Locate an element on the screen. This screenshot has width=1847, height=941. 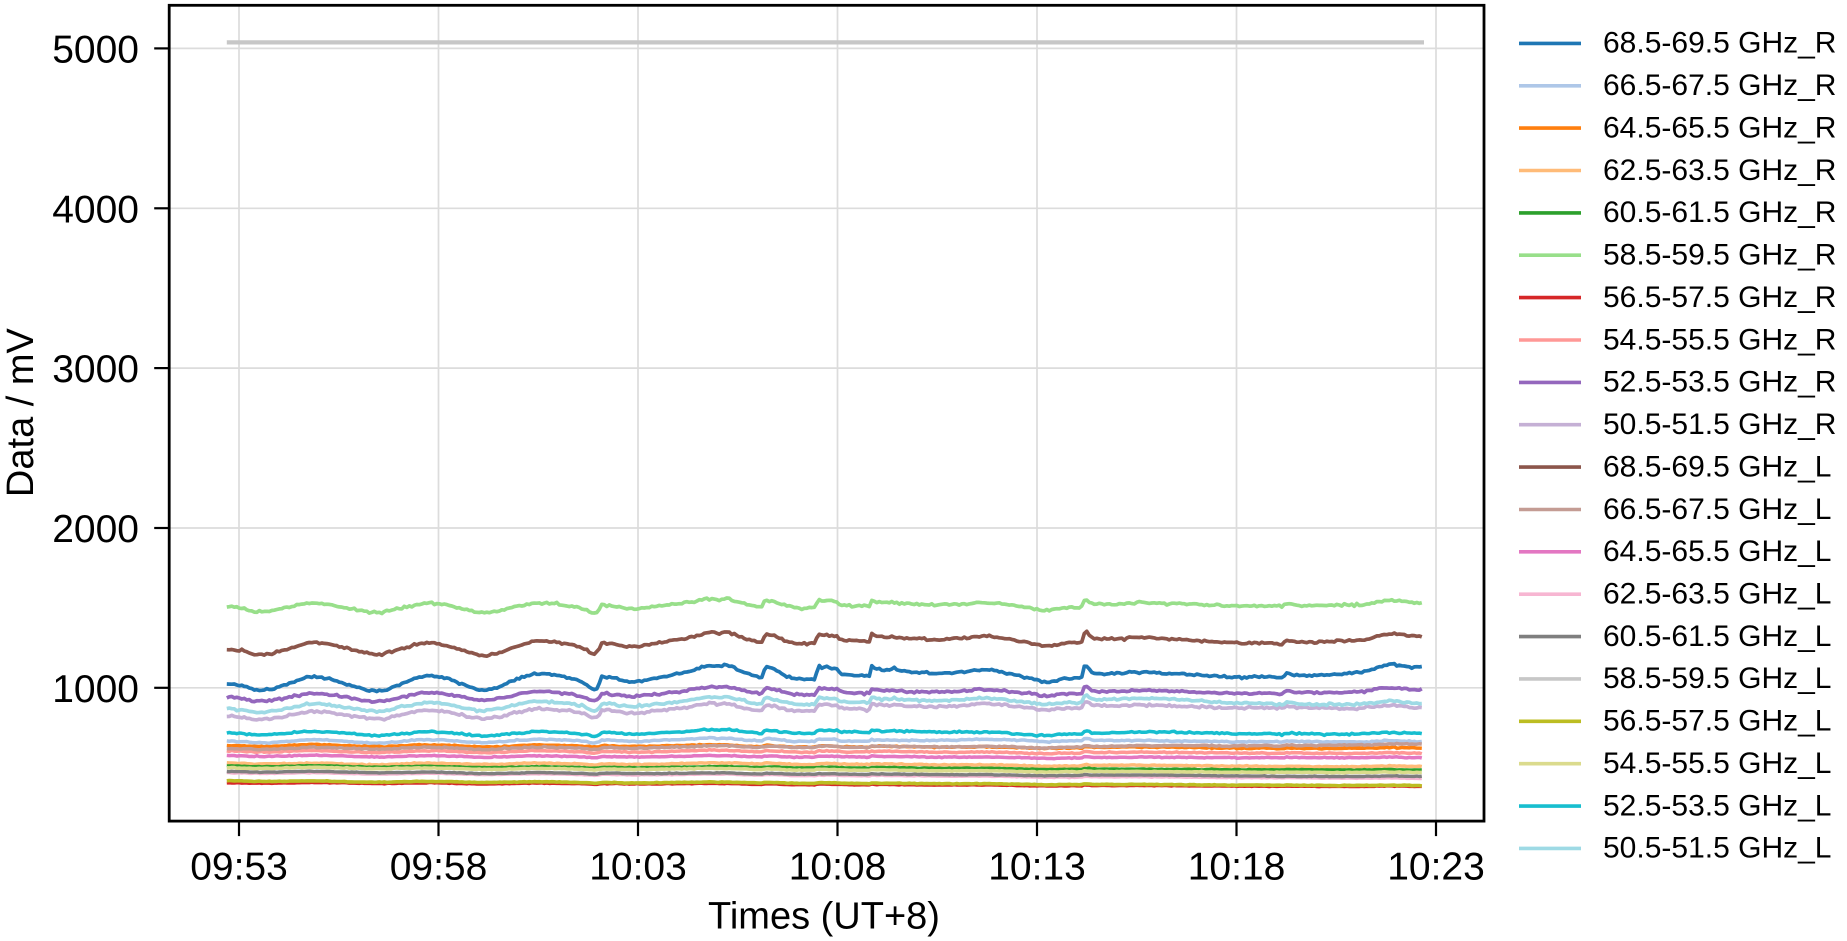
svg-text: 58.5-59.5 GHz_R is located at coordinates (1719, 255).